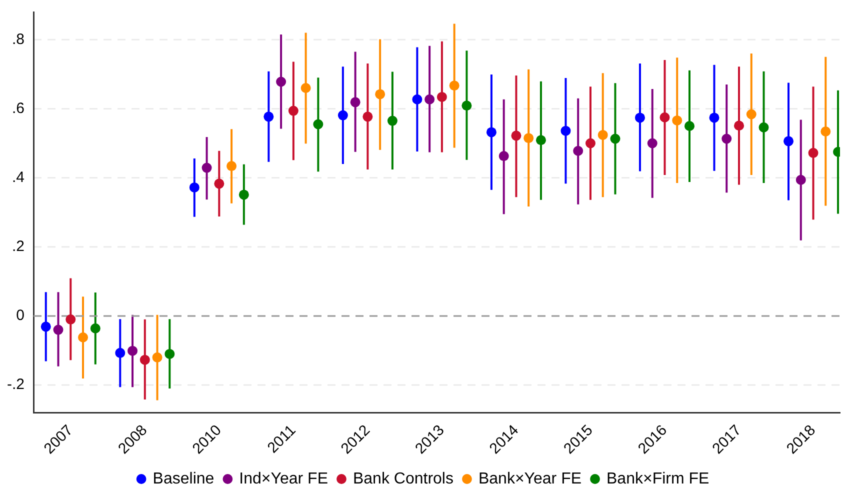 This screenshot has height=497, width=845. I want to click on y-tick-label: -.2, so click(15, 385).